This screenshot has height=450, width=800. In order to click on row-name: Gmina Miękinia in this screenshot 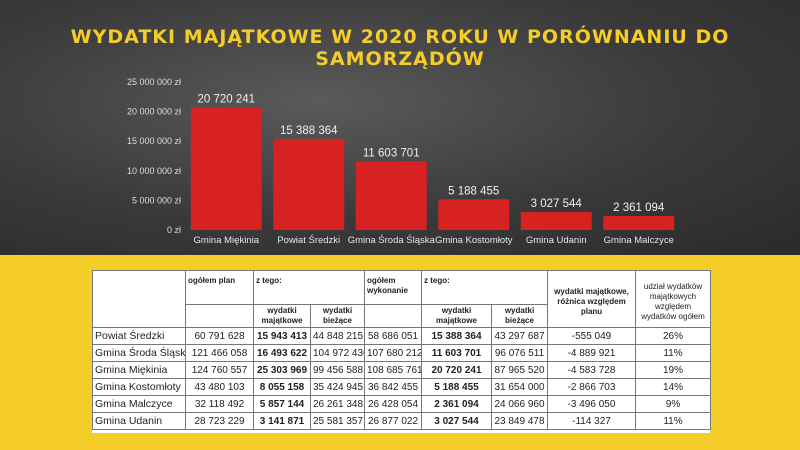, I will do `click(139, 370)`.